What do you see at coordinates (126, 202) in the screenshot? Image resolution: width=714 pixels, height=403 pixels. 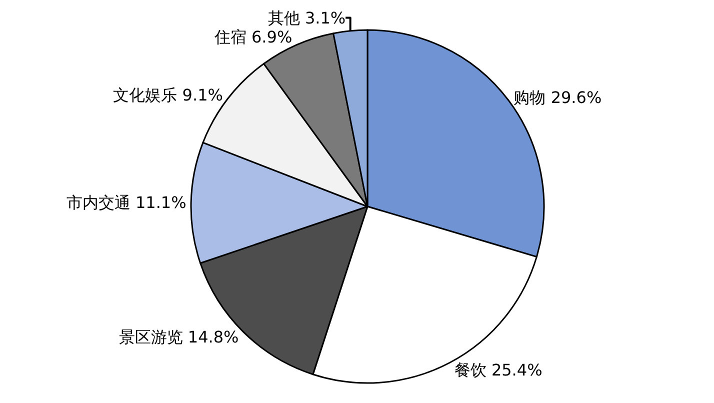 I see `slice-label: 市内交通 11.1%` at bounding box center [126, 202].